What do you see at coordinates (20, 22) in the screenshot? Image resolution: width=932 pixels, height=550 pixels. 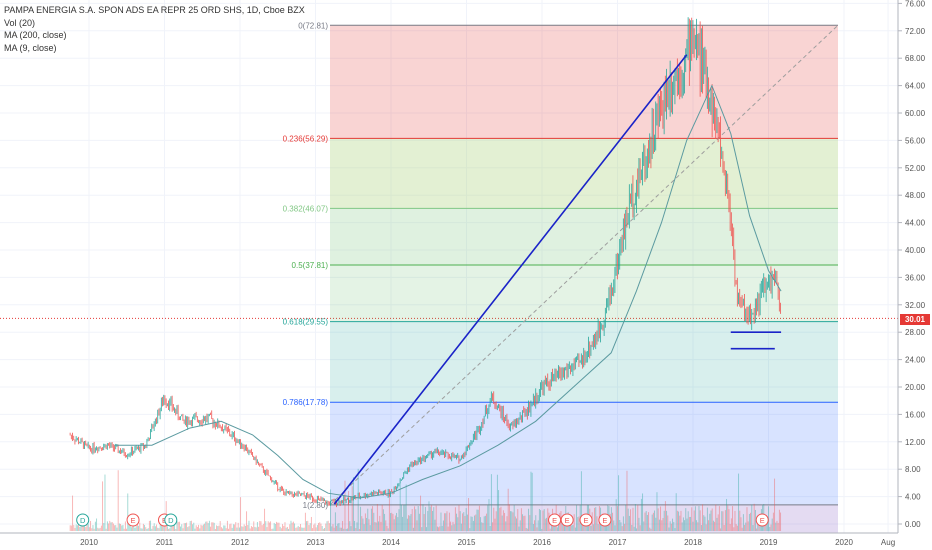 I see `vol-indicator-label: Vol (20)` at bounding box center [20, 22].